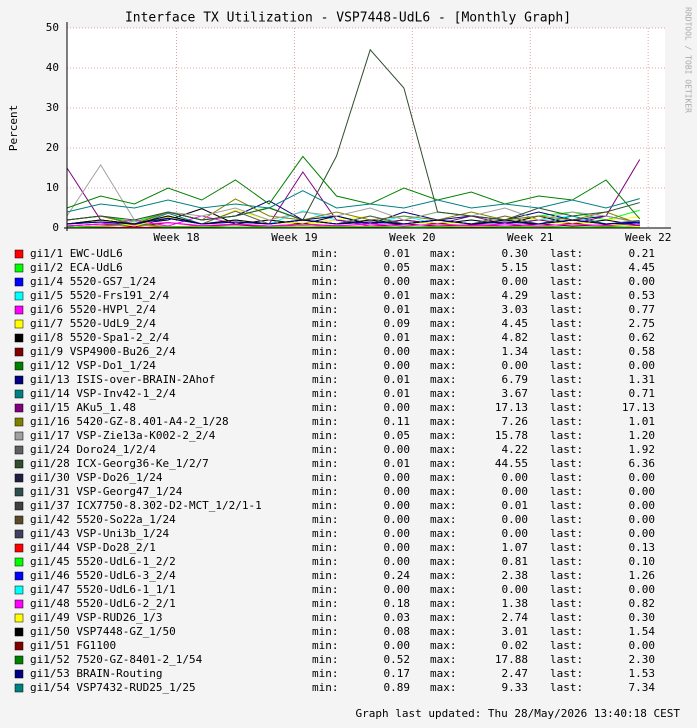  What do you see at coordinates (106, 491) in the screenshot?
I see `legend-label: gi1/31 VSP-Georg47_1/24` at bounding box center [106, 491].